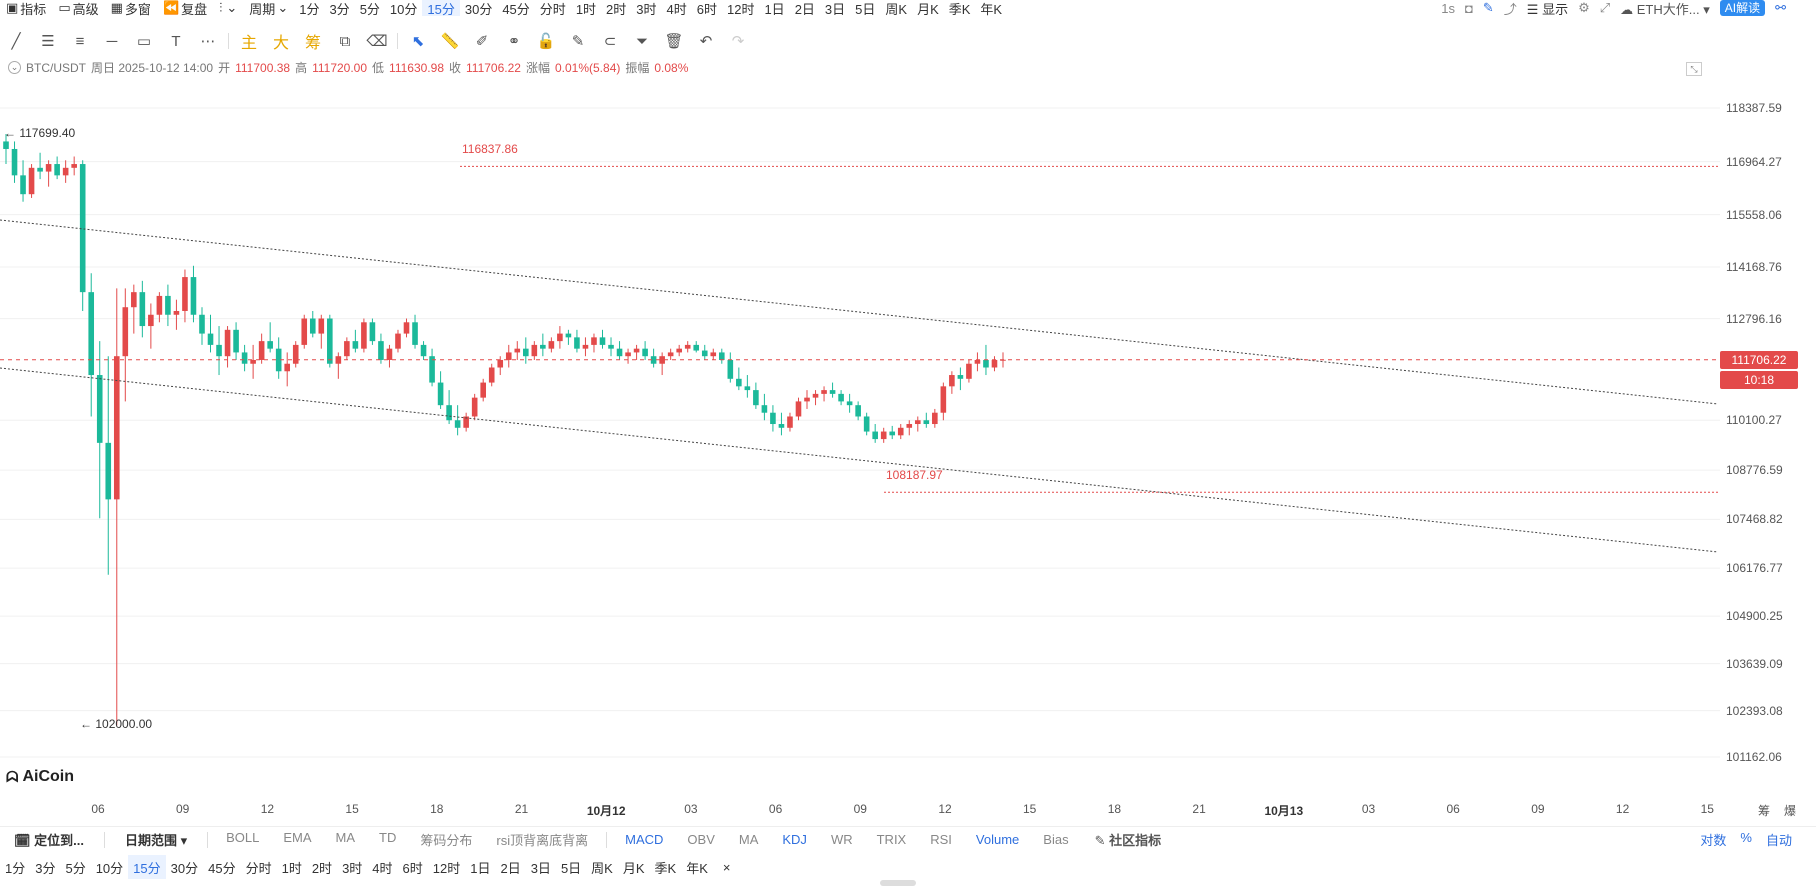 Image resolution: width=1816 pixels, height=890 pixels. What do you see at coordinates (369, 9) in the screenshot?
I see `interval-2: 5分` at bounding box center [369, 9].